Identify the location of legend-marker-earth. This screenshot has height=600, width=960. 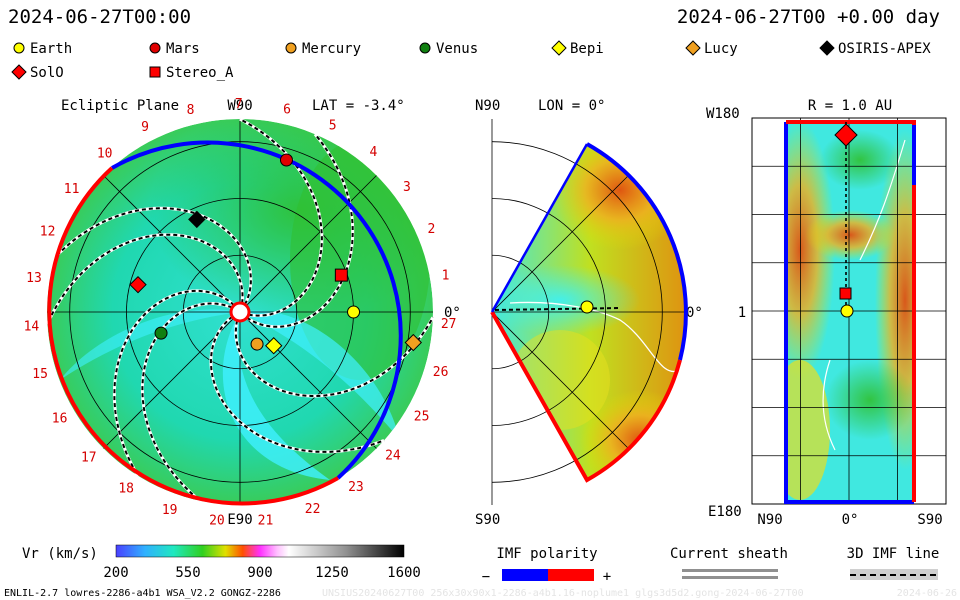
(19, 48).